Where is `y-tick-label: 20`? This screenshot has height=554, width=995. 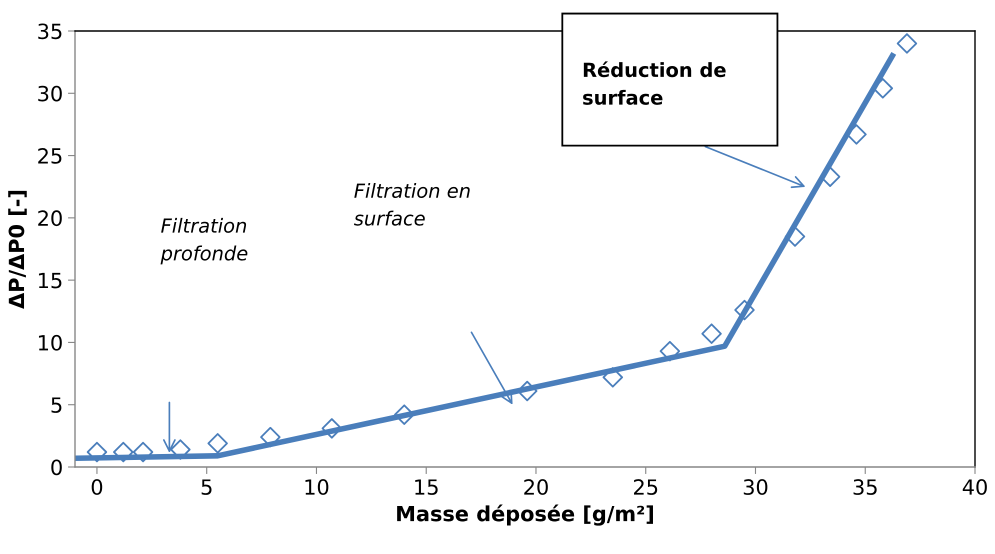 y-tick-label: 20 is located at coordinates (50, 218).